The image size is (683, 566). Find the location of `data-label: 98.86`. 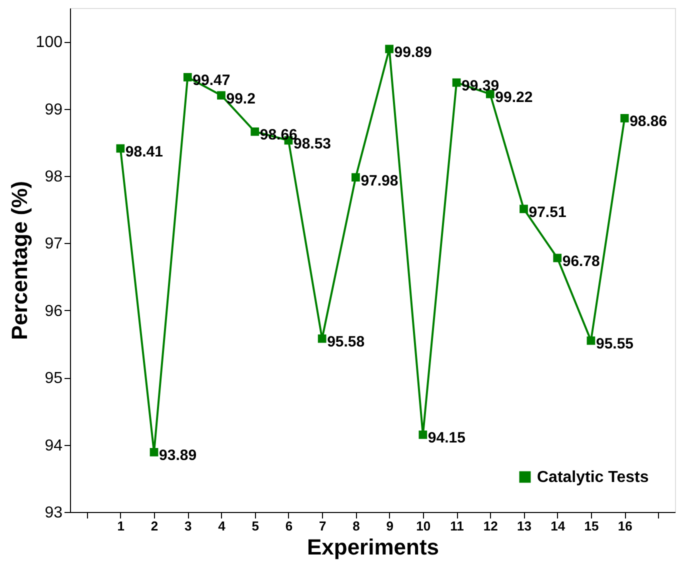

data-label: 98.86 is located at coordinates (649, 121).